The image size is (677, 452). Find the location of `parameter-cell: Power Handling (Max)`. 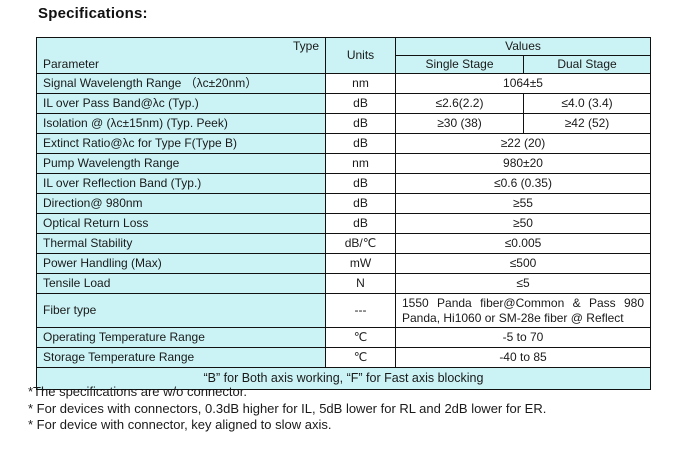

parameter-cell: Power Handling (Max) is located at coordinates (181, 263).